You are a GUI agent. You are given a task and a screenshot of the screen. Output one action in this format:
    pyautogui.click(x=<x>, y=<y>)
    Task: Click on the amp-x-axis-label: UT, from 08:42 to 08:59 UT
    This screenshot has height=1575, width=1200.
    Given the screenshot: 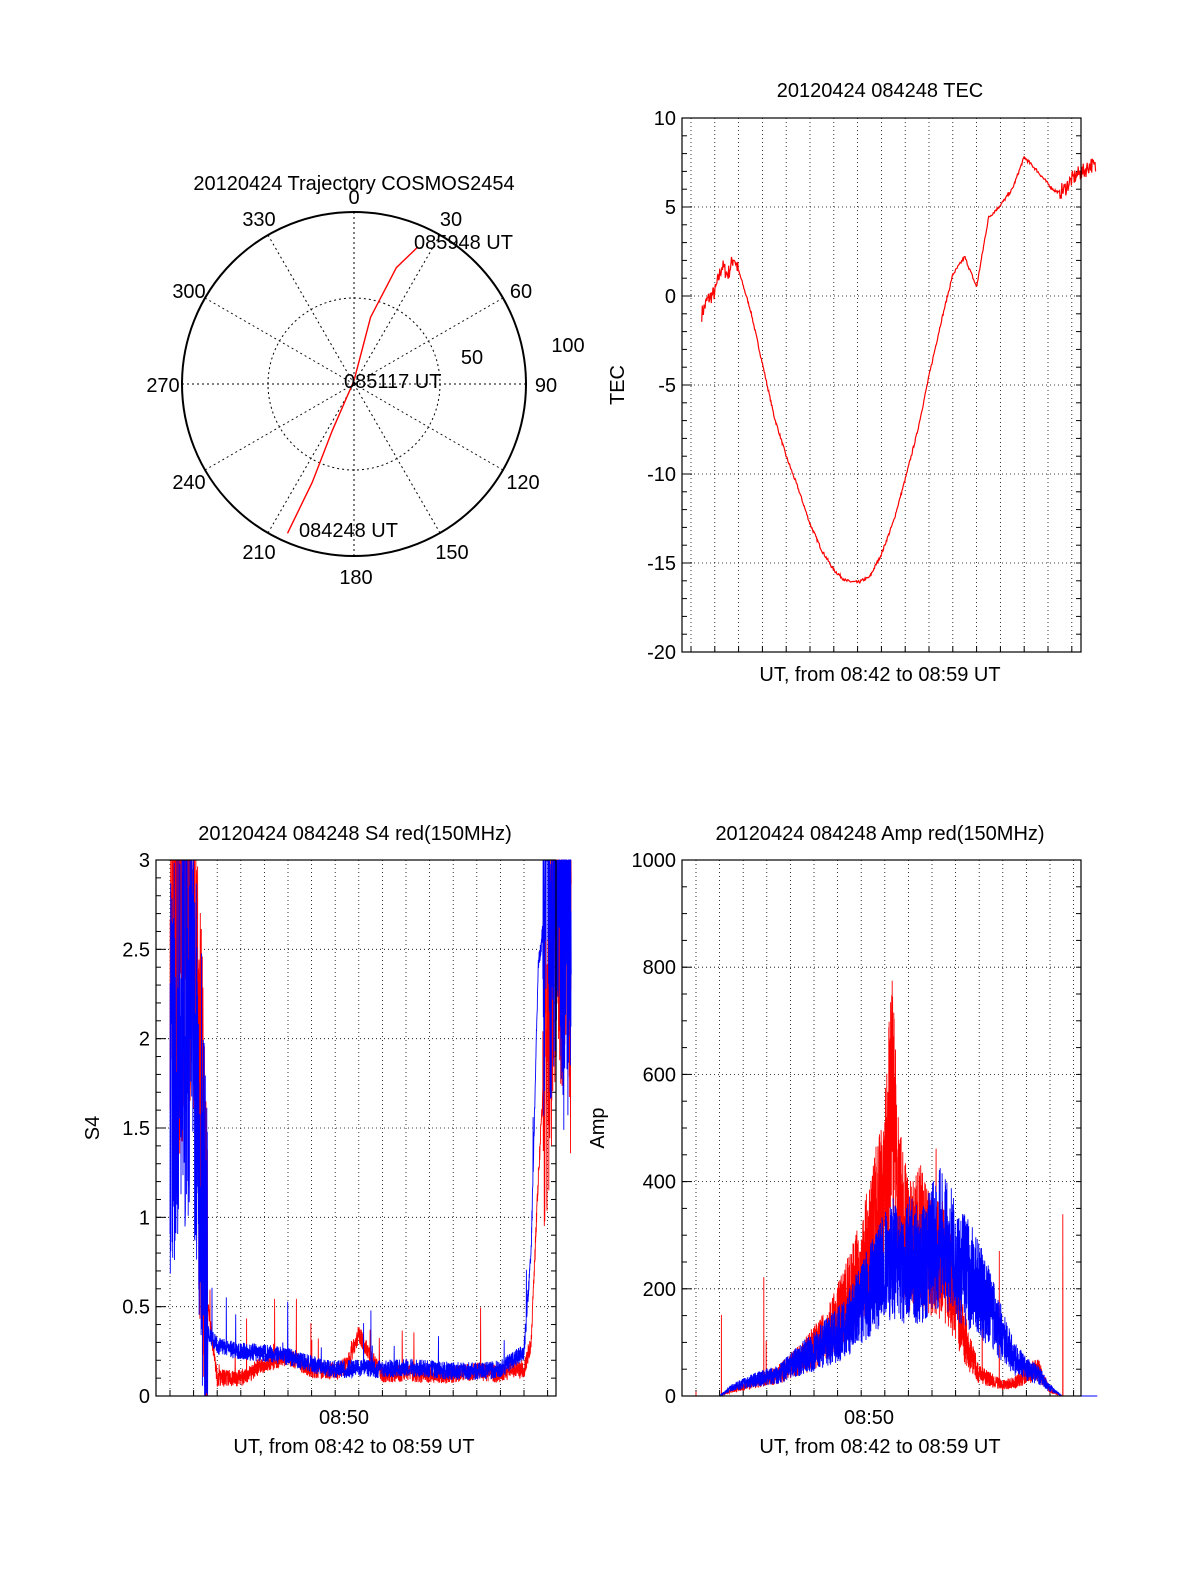 What is the action you would take?
    pyautogui.click(x=879, y=1447)
    